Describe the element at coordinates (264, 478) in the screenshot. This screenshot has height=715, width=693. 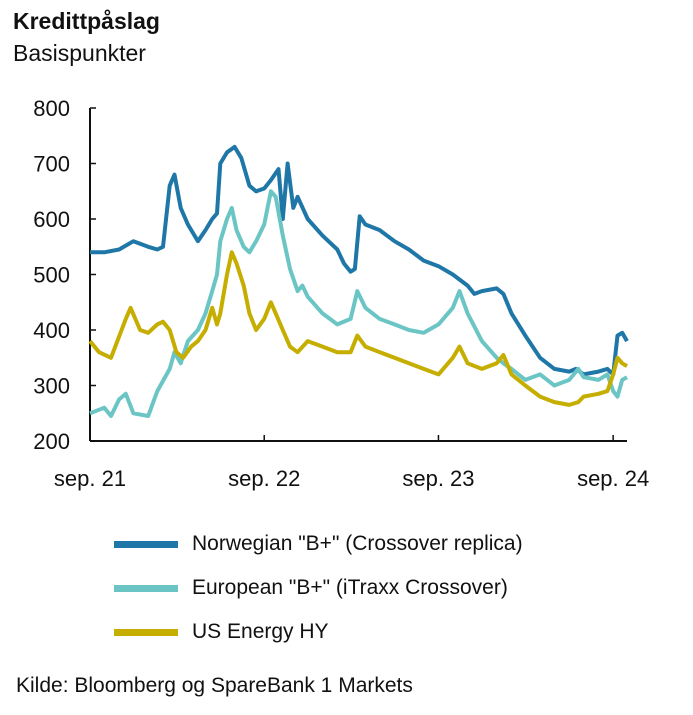
I see `x-tick-label: sep. 22` at that location.